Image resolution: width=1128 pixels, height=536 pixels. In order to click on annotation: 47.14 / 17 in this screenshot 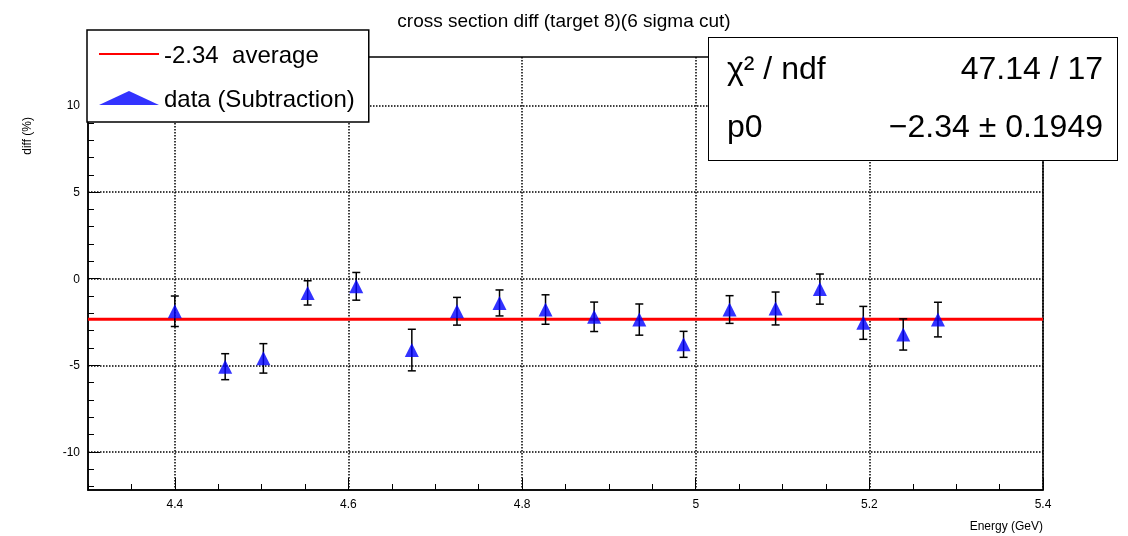, I will do `click(1031, 68)`.